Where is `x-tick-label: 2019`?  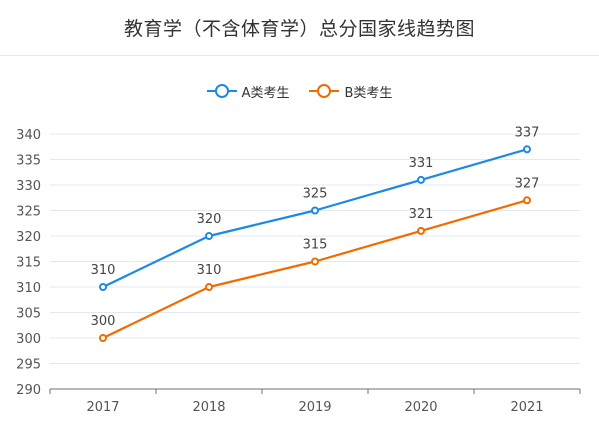
x-tick-label: 2019 is located at coordinates (314, 407).